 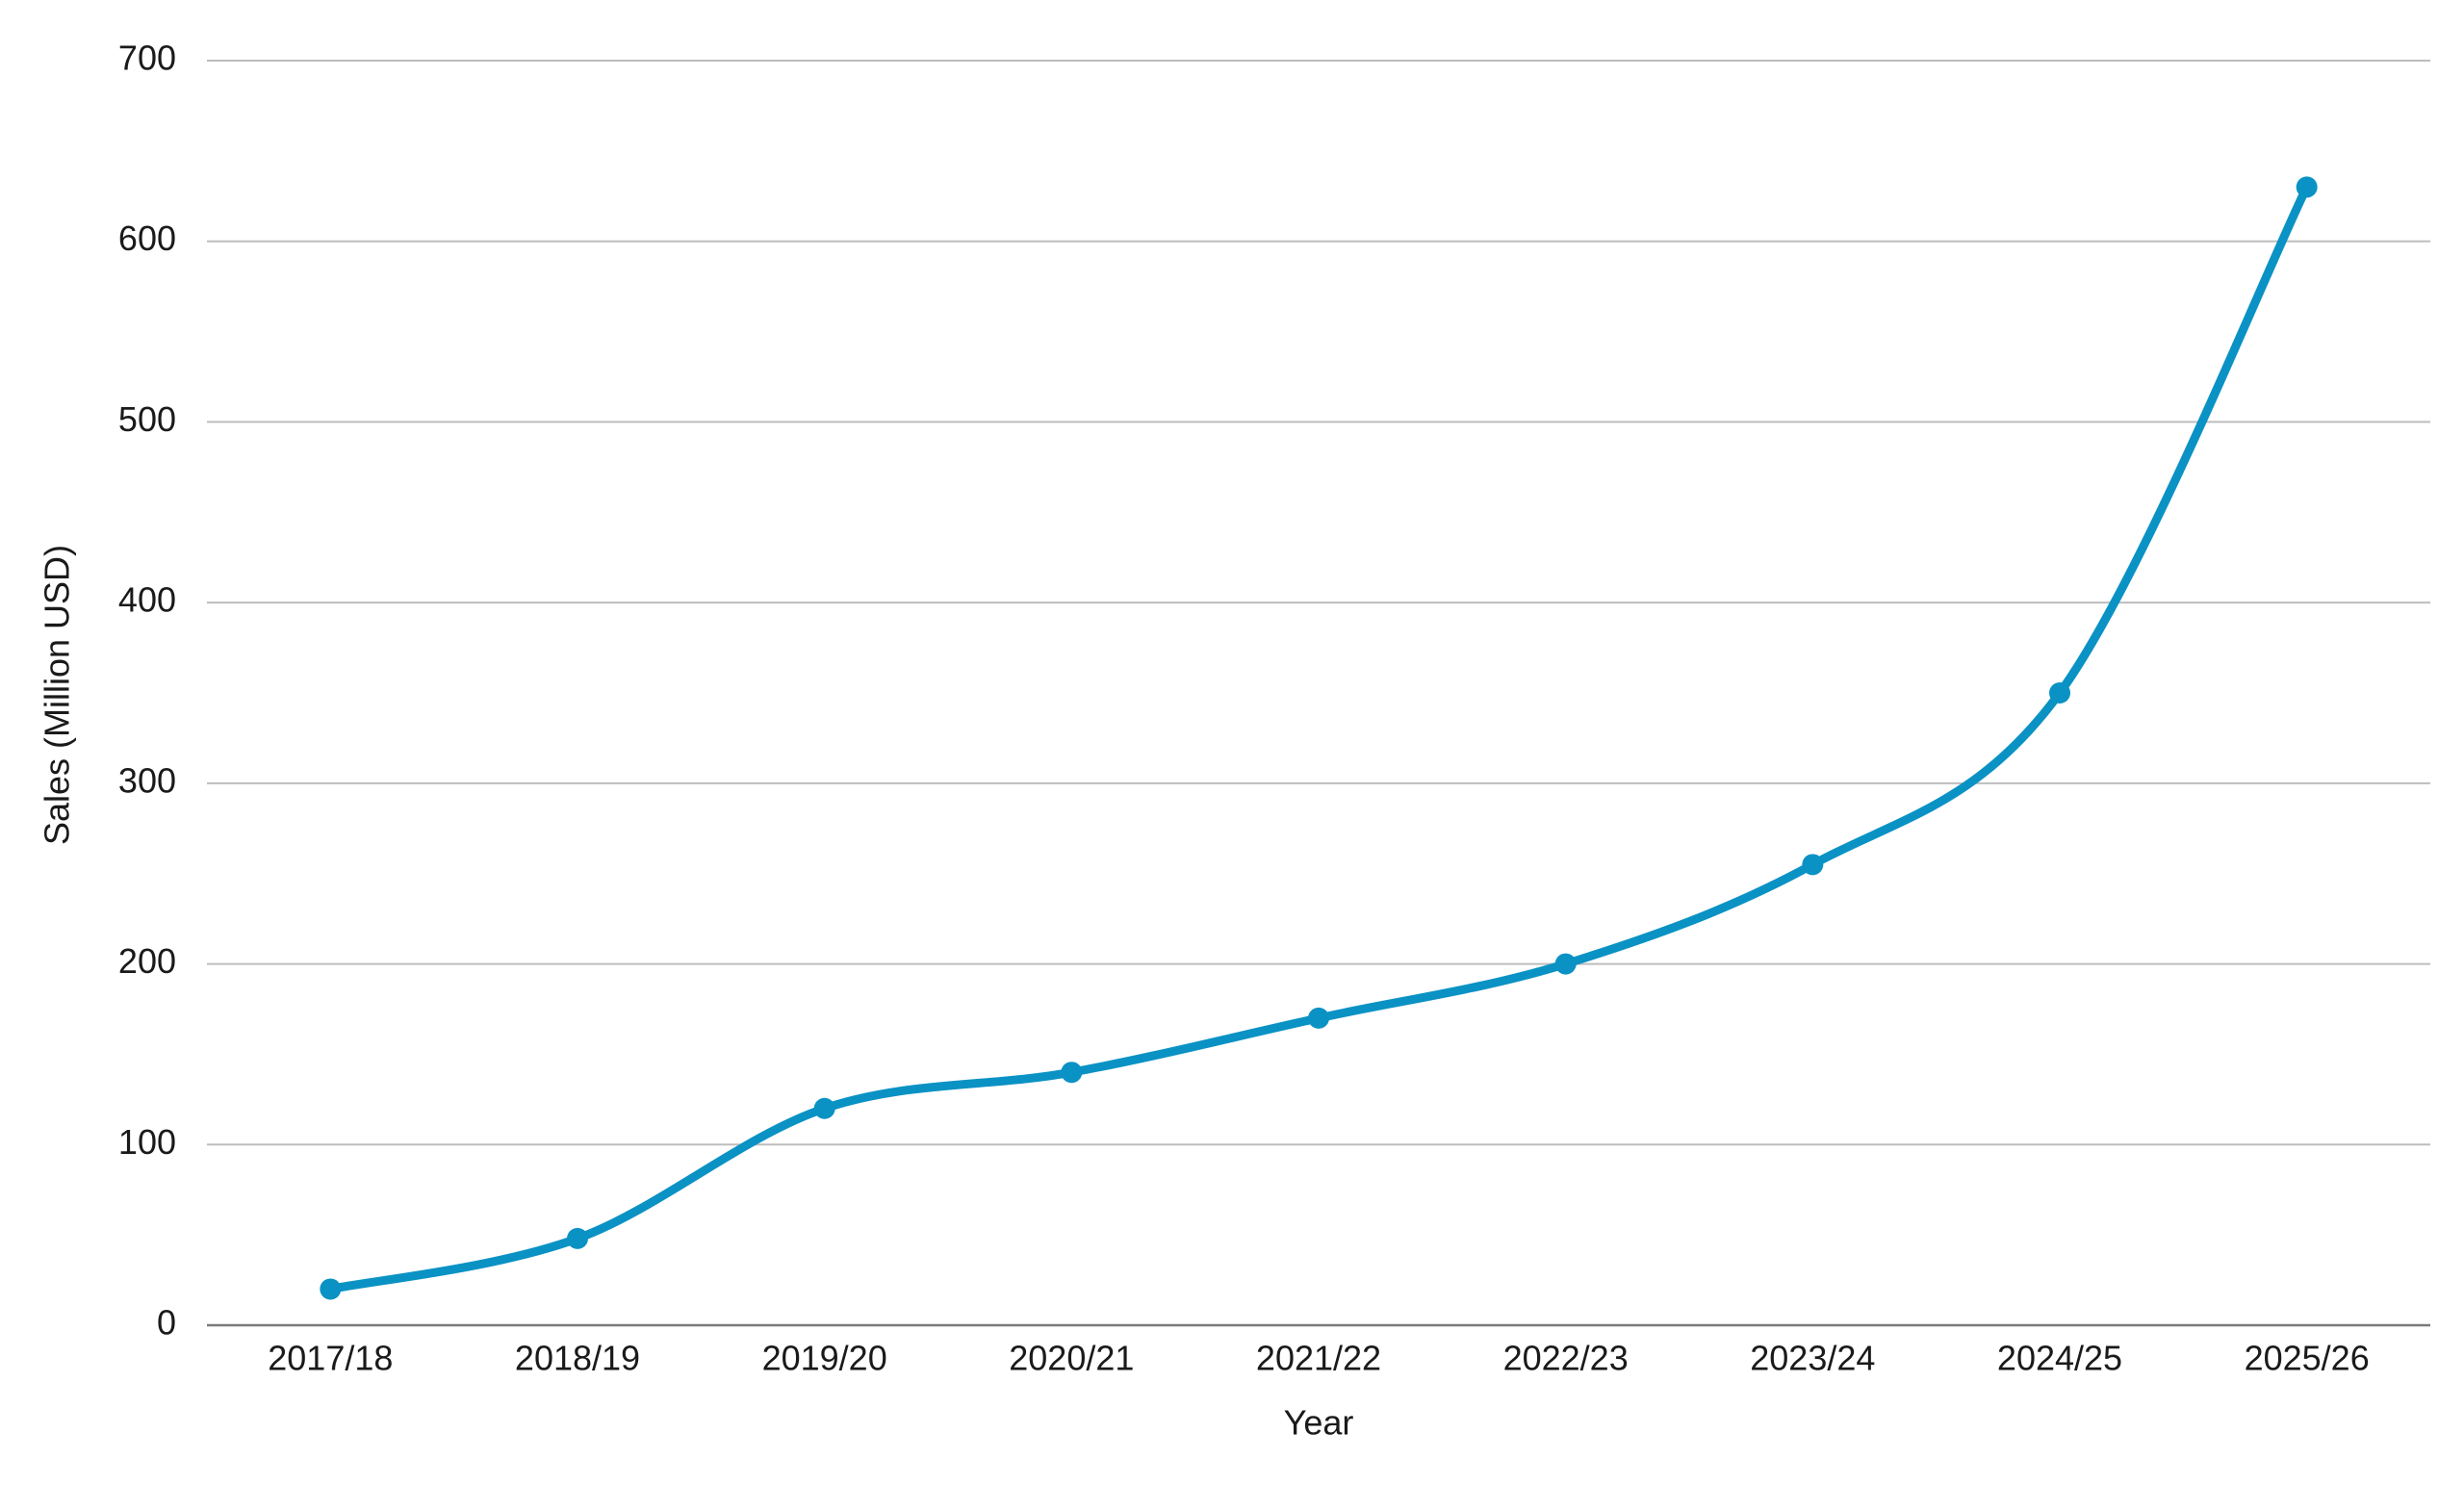 I want to click on y-tick-label: 0, so click(x=166, y=1323).